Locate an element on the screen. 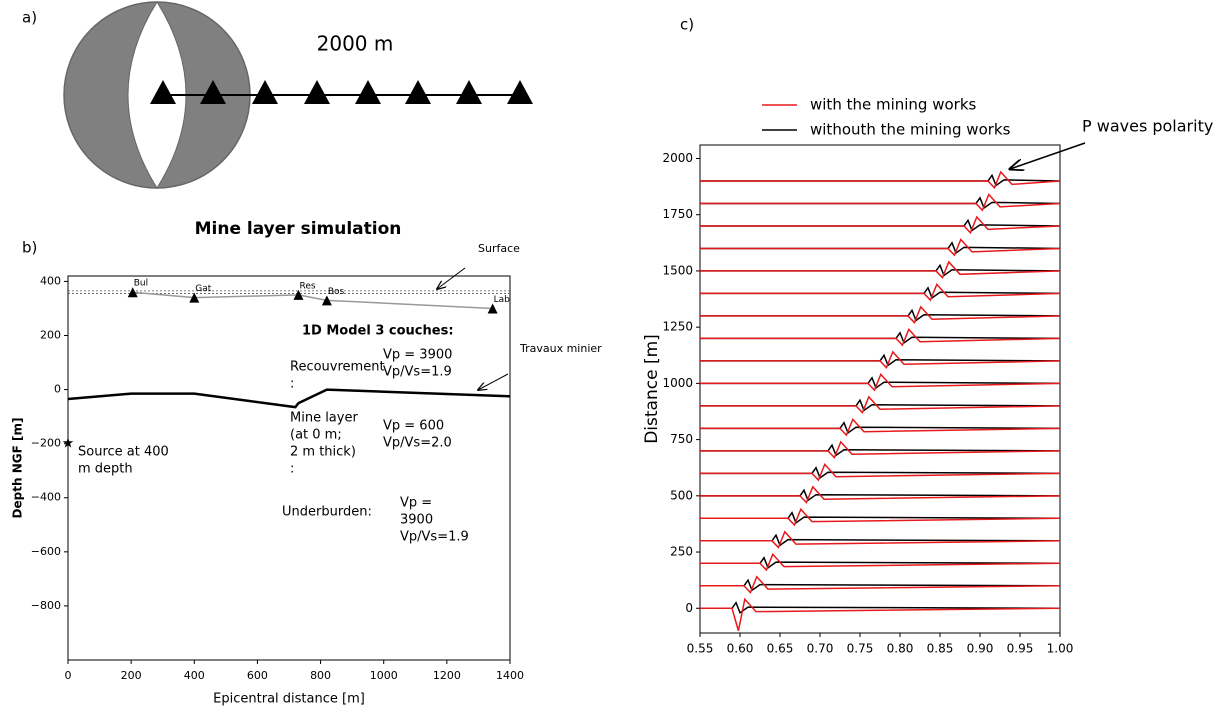 This screenshot has height=711, width=1222. x-tick-label: 0 is located at coordinates (68, 675).